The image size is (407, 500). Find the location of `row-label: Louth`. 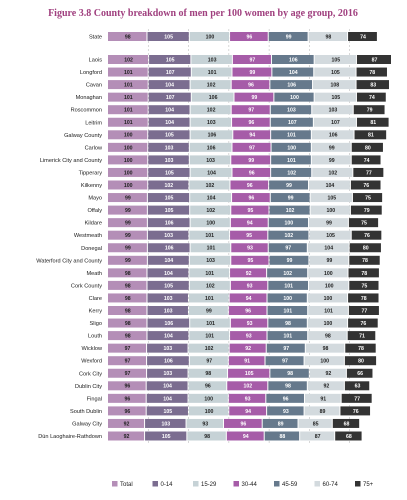

row-label: Louth is located at coordinates (95, 337).